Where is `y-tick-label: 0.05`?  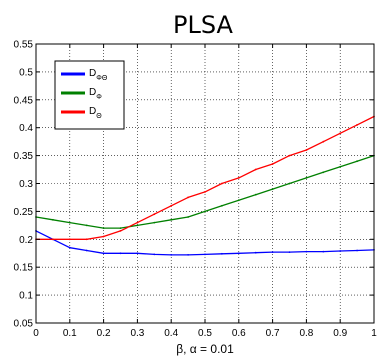 y-tick-label: 0.05 is located at coordinates (24, 324).